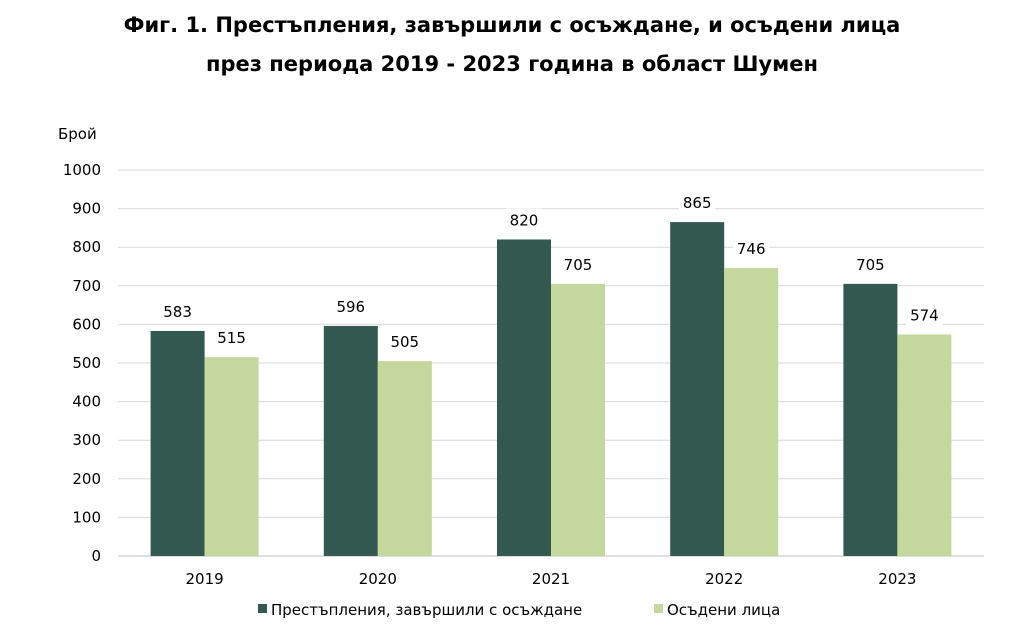 The height and width of the screenshot is (644, 1024). I want to click on data-label: 865, so click(697, 203).